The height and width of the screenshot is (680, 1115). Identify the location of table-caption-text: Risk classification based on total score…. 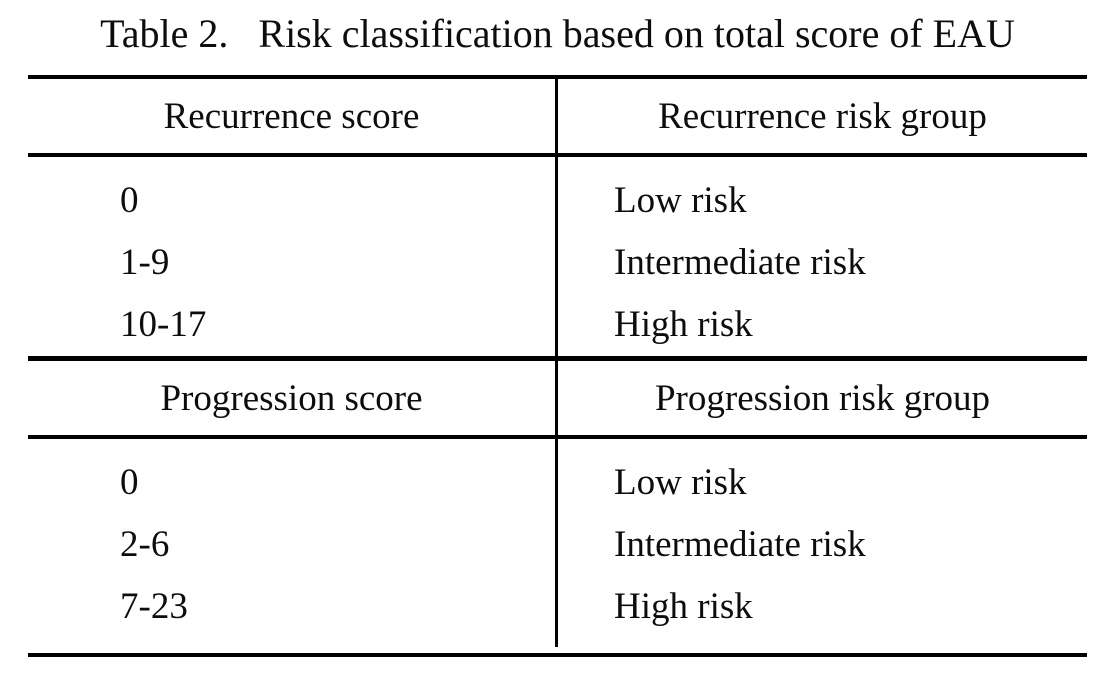
(636, 33).